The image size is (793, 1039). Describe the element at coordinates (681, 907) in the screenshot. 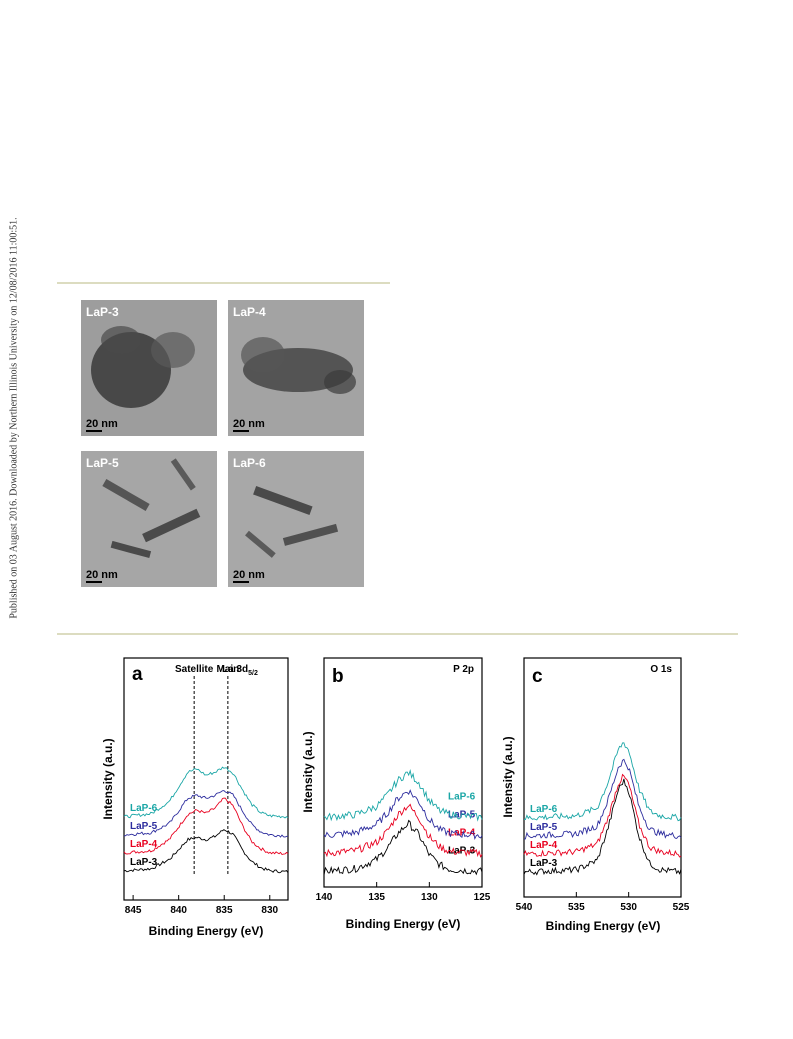

I see `x-tick-label: 525` at that location.